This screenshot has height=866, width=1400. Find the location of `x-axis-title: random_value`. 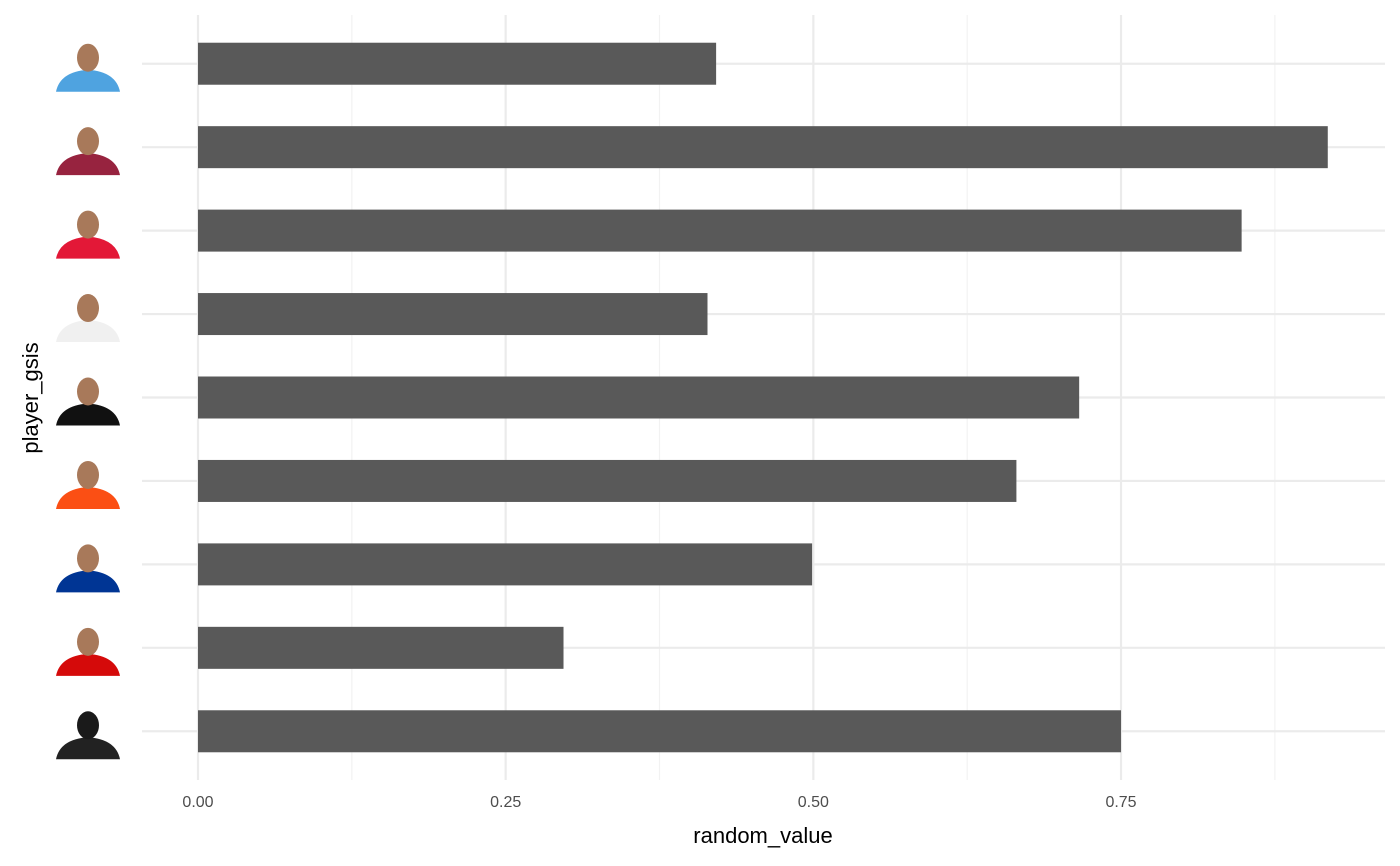

x-axis-title: random_value is located at coordinates (762, 835).